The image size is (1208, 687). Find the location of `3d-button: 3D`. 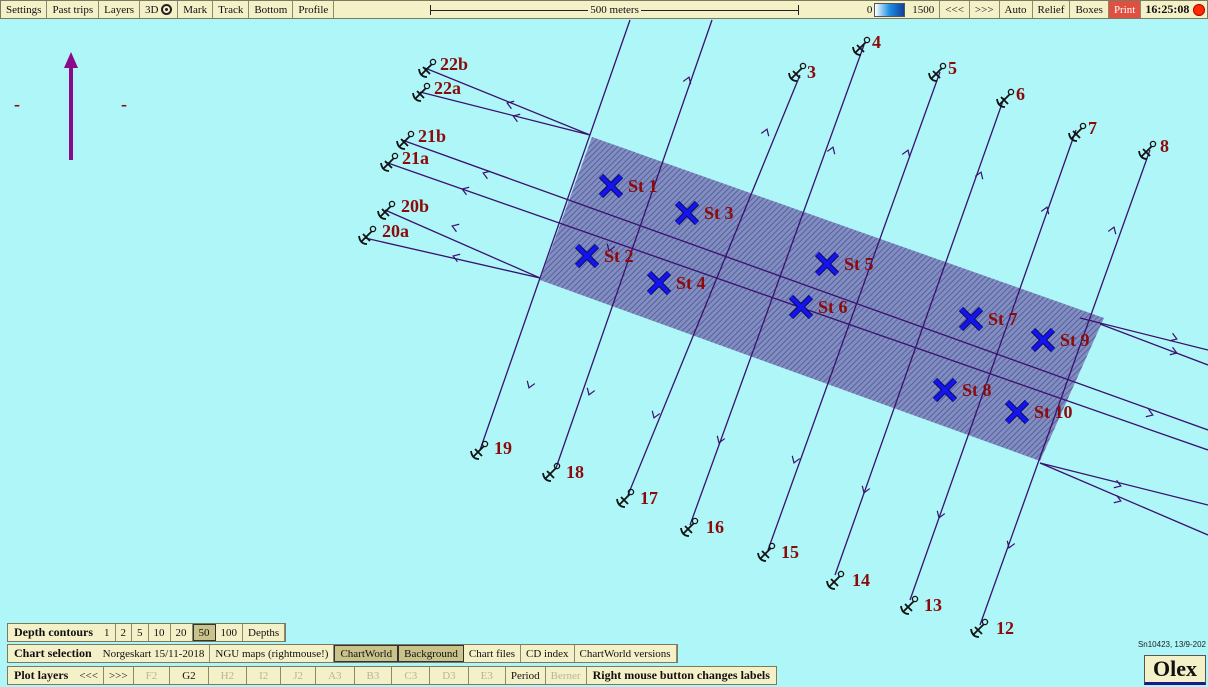

3d-button: 3D is located at coordinates (159, 9).